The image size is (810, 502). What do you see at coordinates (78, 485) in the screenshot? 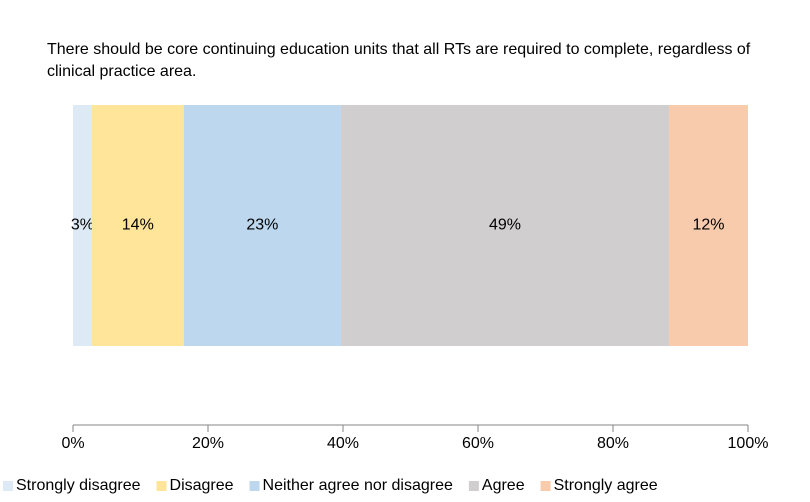
I see `legend-label: Strongly disagree` at bounding box center [78, 485].